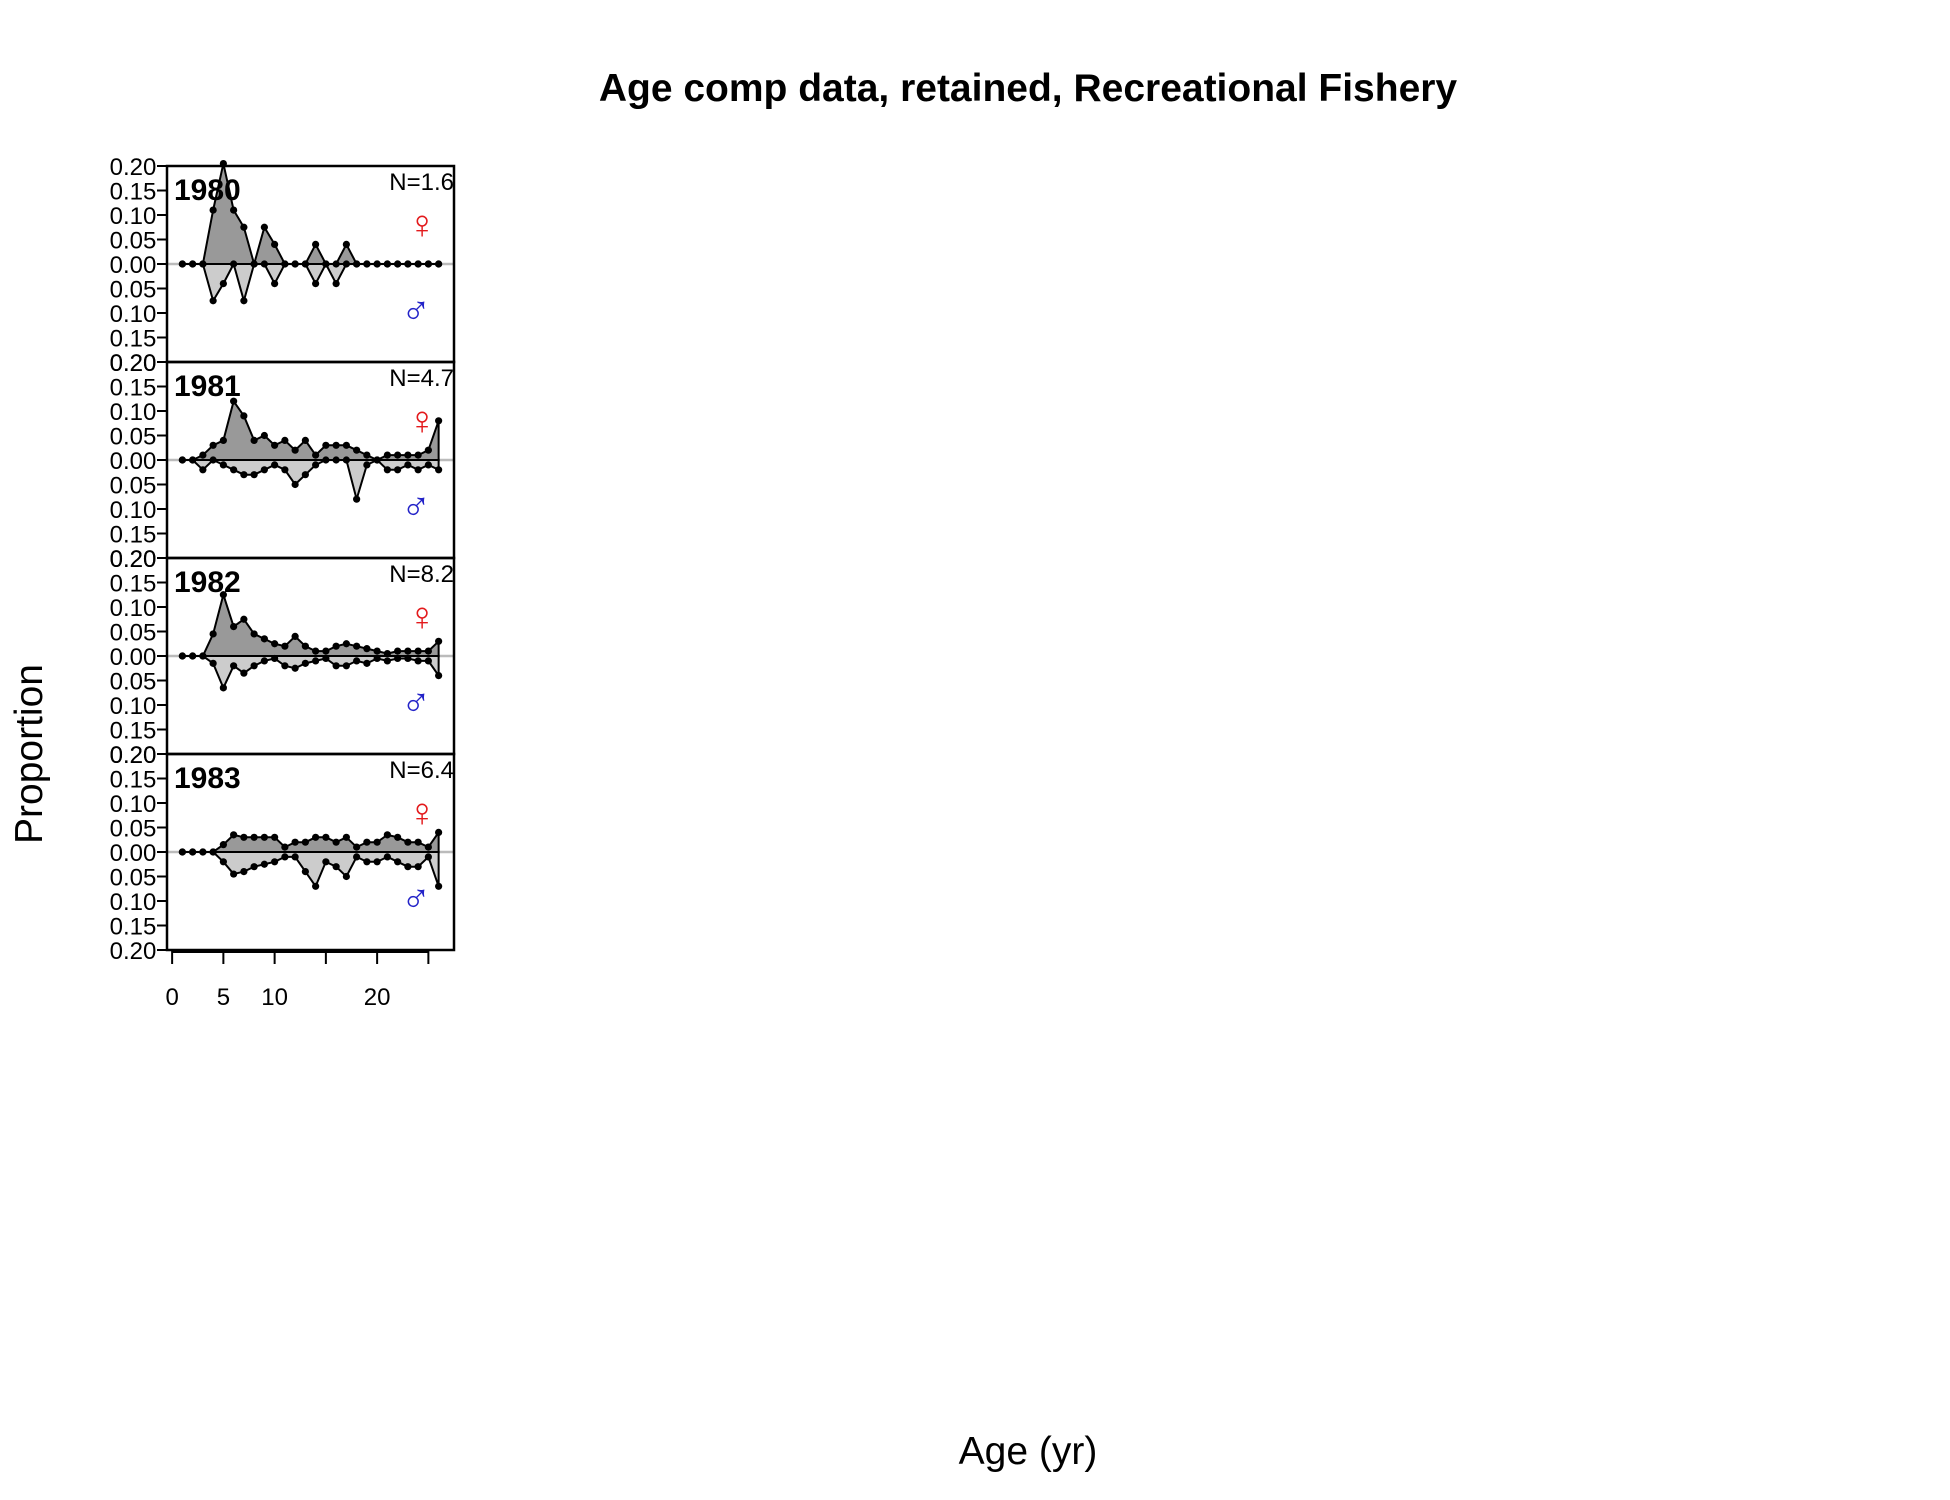  I want to click on panel-n: N=1.6, so click(421, 182).